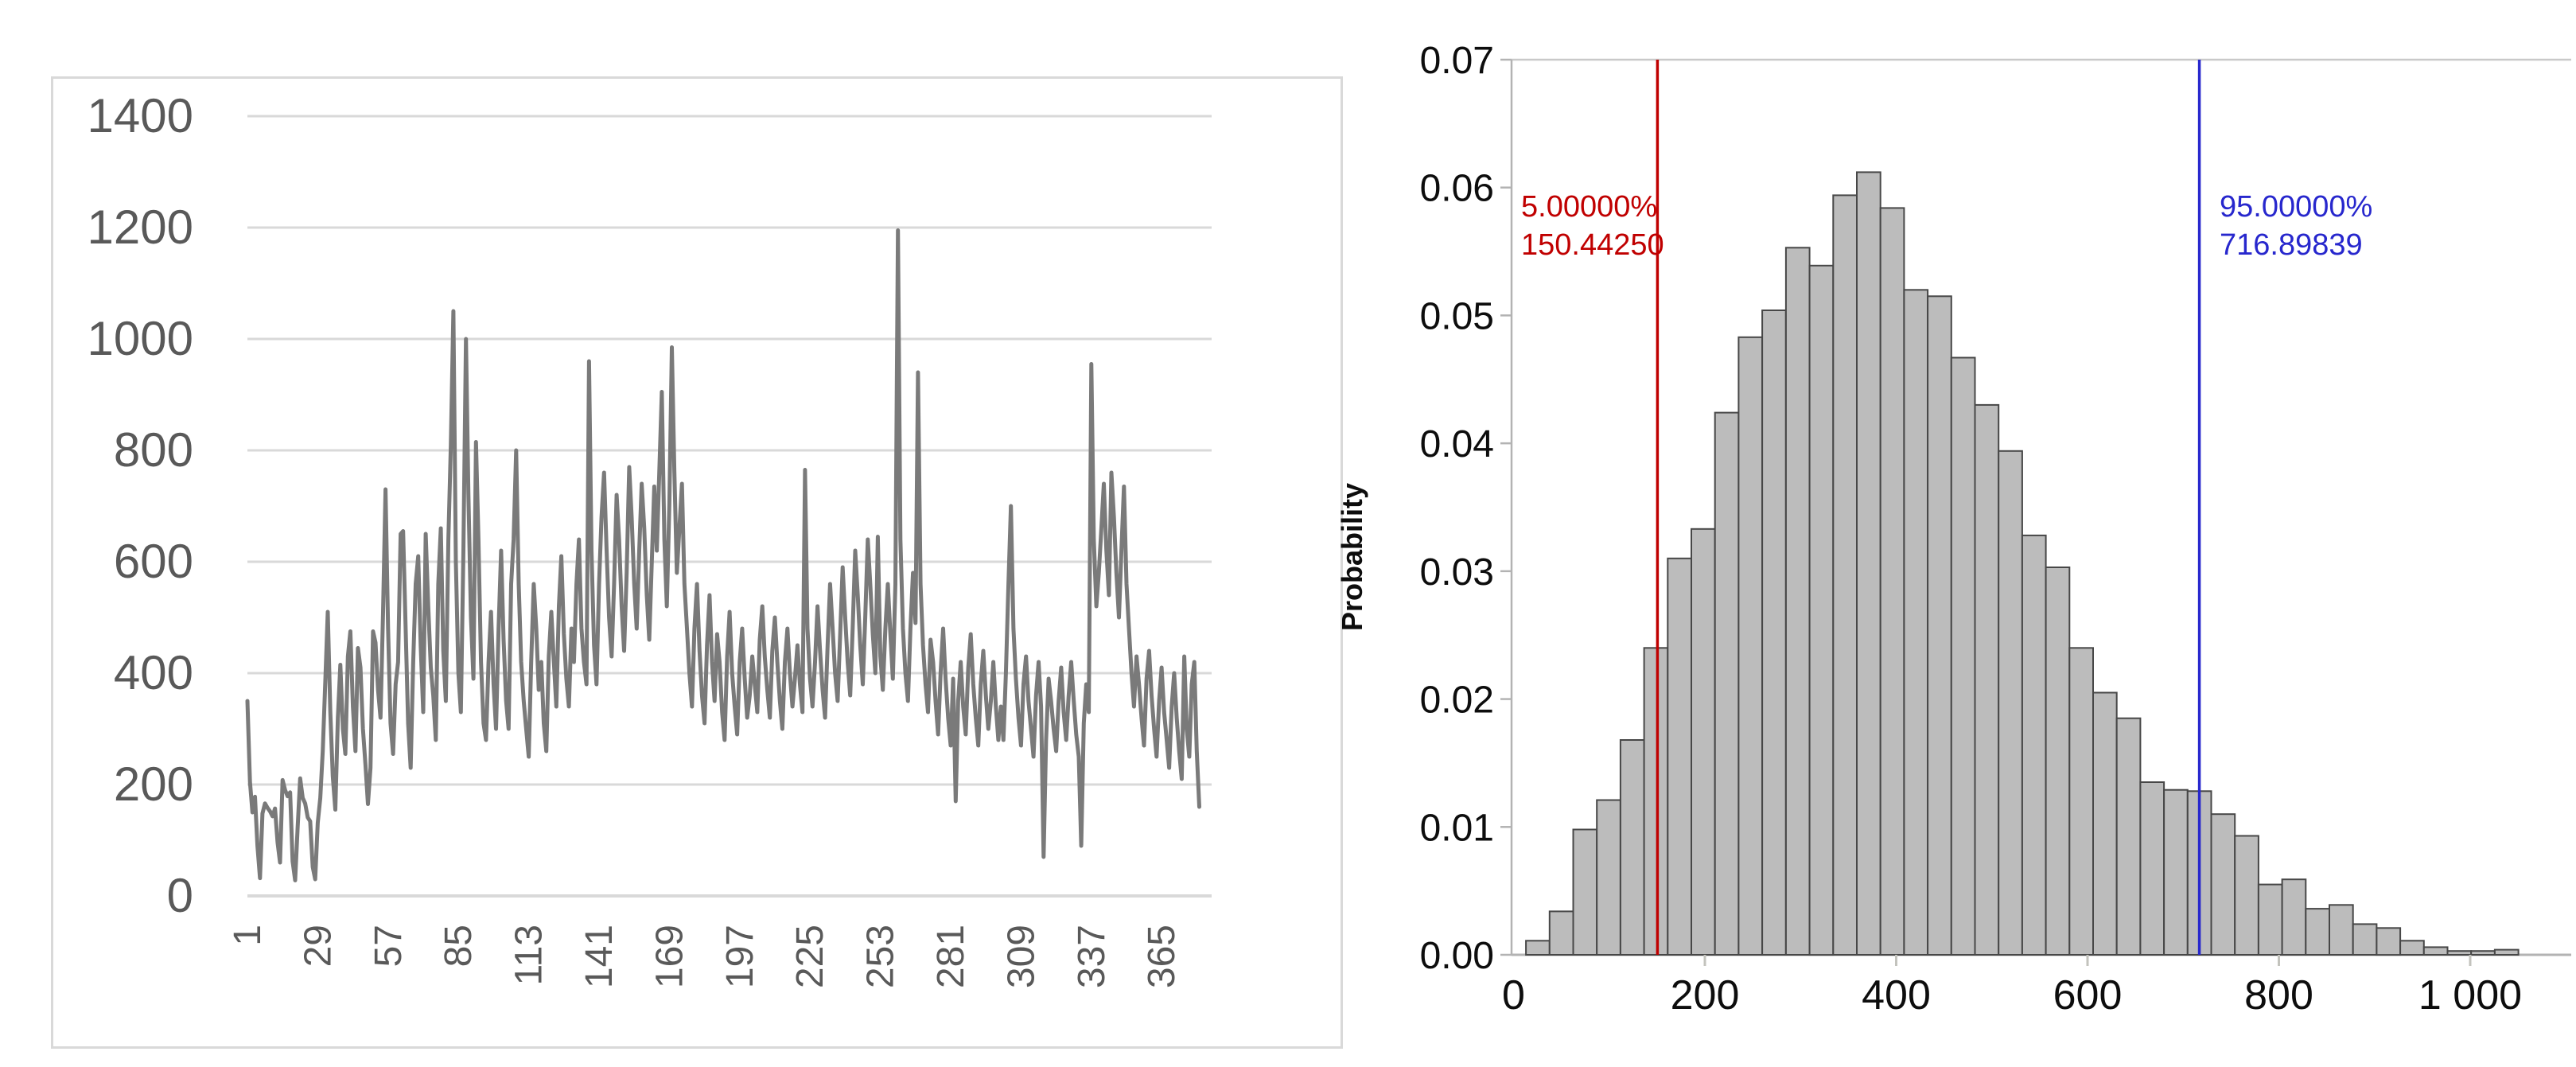  What do you see at coordinates (154, 672) in the screenshot?
I see `y-tick-label: 400` at bounding box center [154, 672].